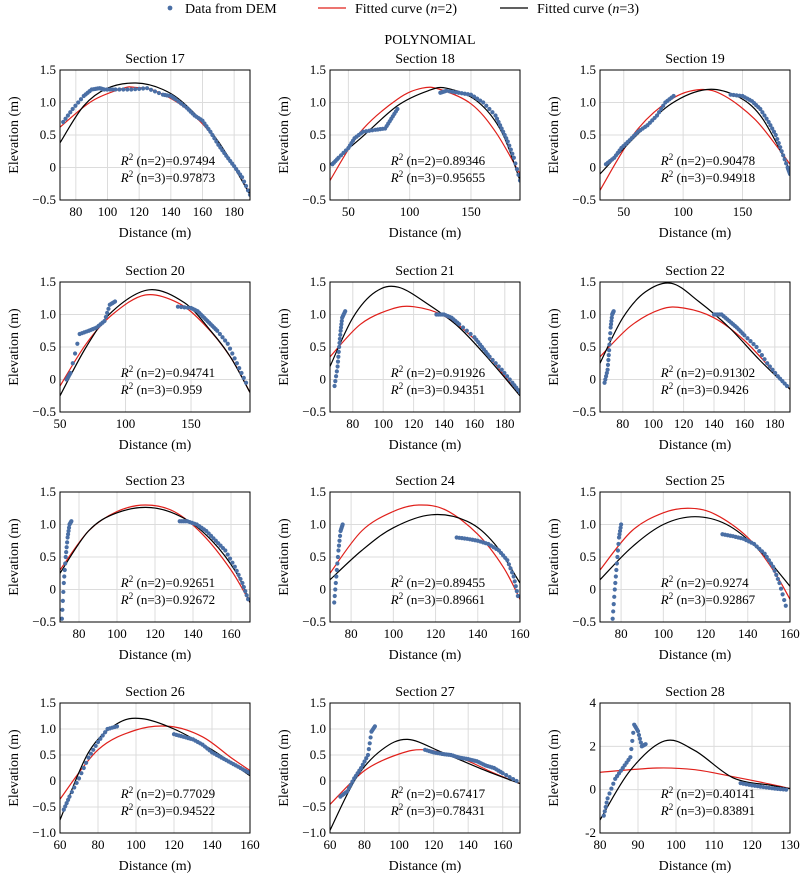 The image size is (800, 878). What do you see at coordinates (425, 481) in the screenshot?
I see `panel-title: Section 24` at bounding box center [425, 481].